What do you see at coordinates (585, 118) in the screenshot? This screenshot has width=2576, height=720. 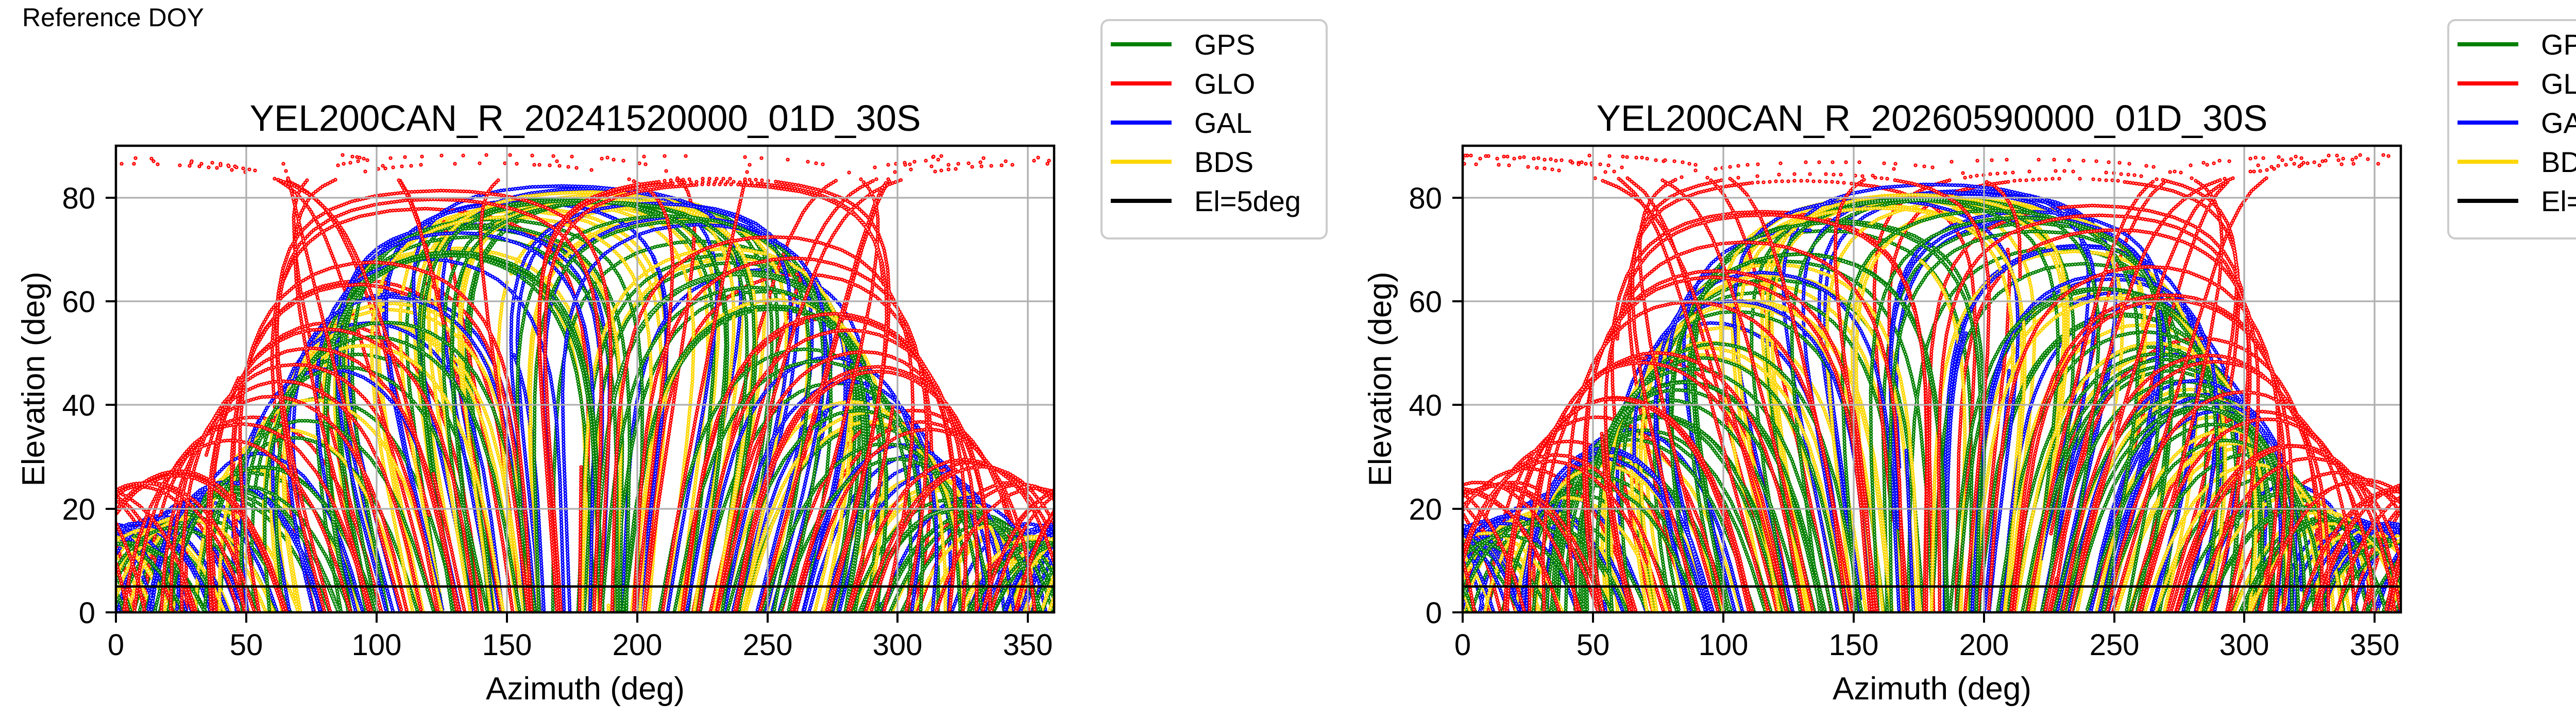 I see `svg-text:YEL200CAN_R_20241520000_01D_30: YEL200CAN_R_20241520000_01D_30S` at bounding box center [585, 118].